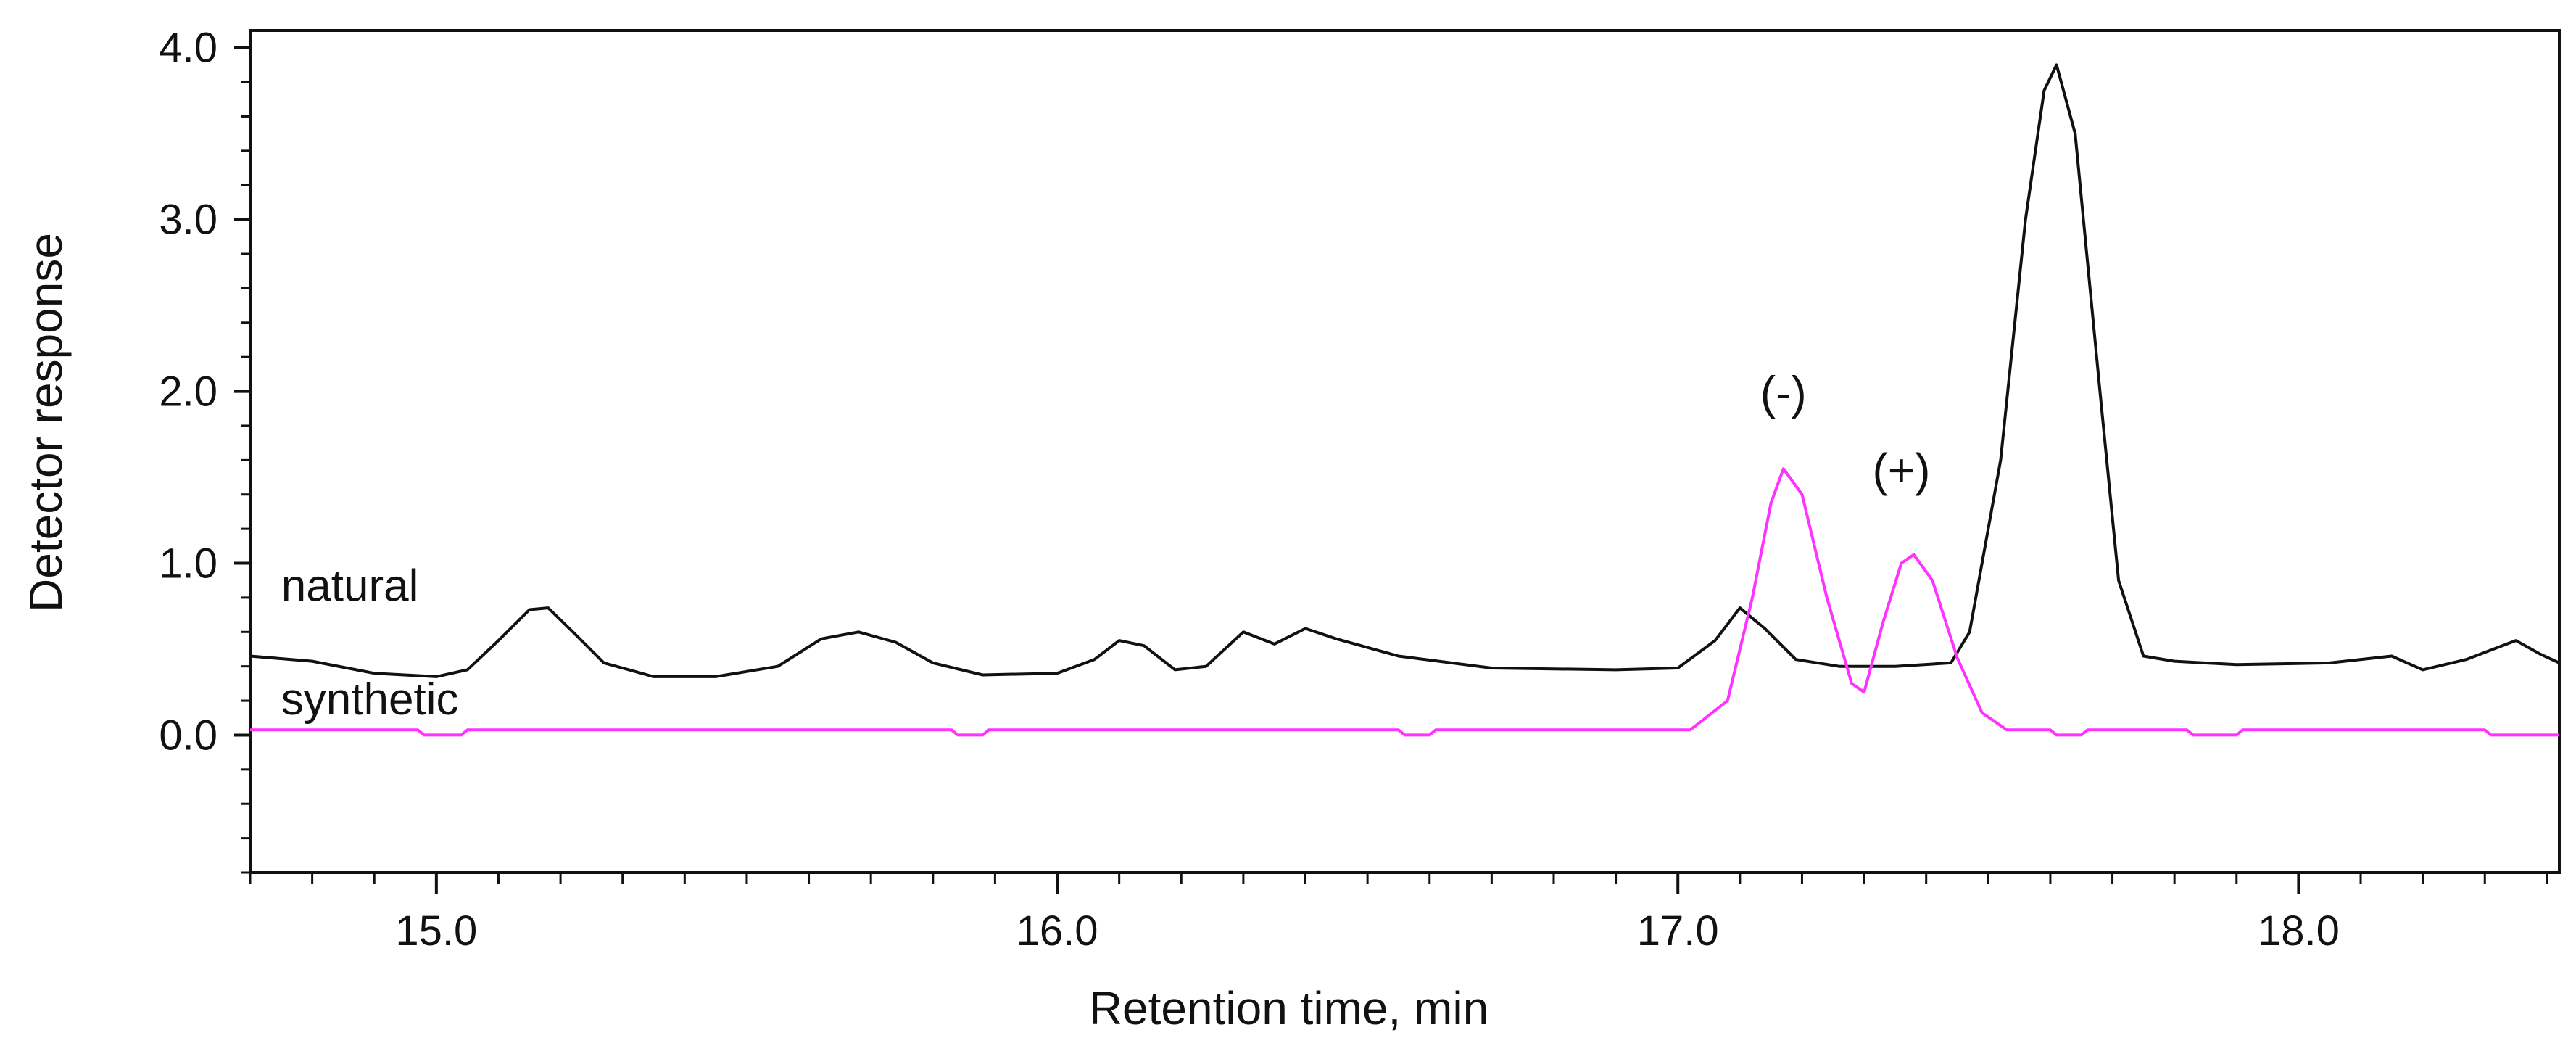 This screenshot has height=1059, width=2576. Describe the element at coordinates (1288, 1008) in the screenshot. I see `x-axis-title: Retention time, min` at that location.